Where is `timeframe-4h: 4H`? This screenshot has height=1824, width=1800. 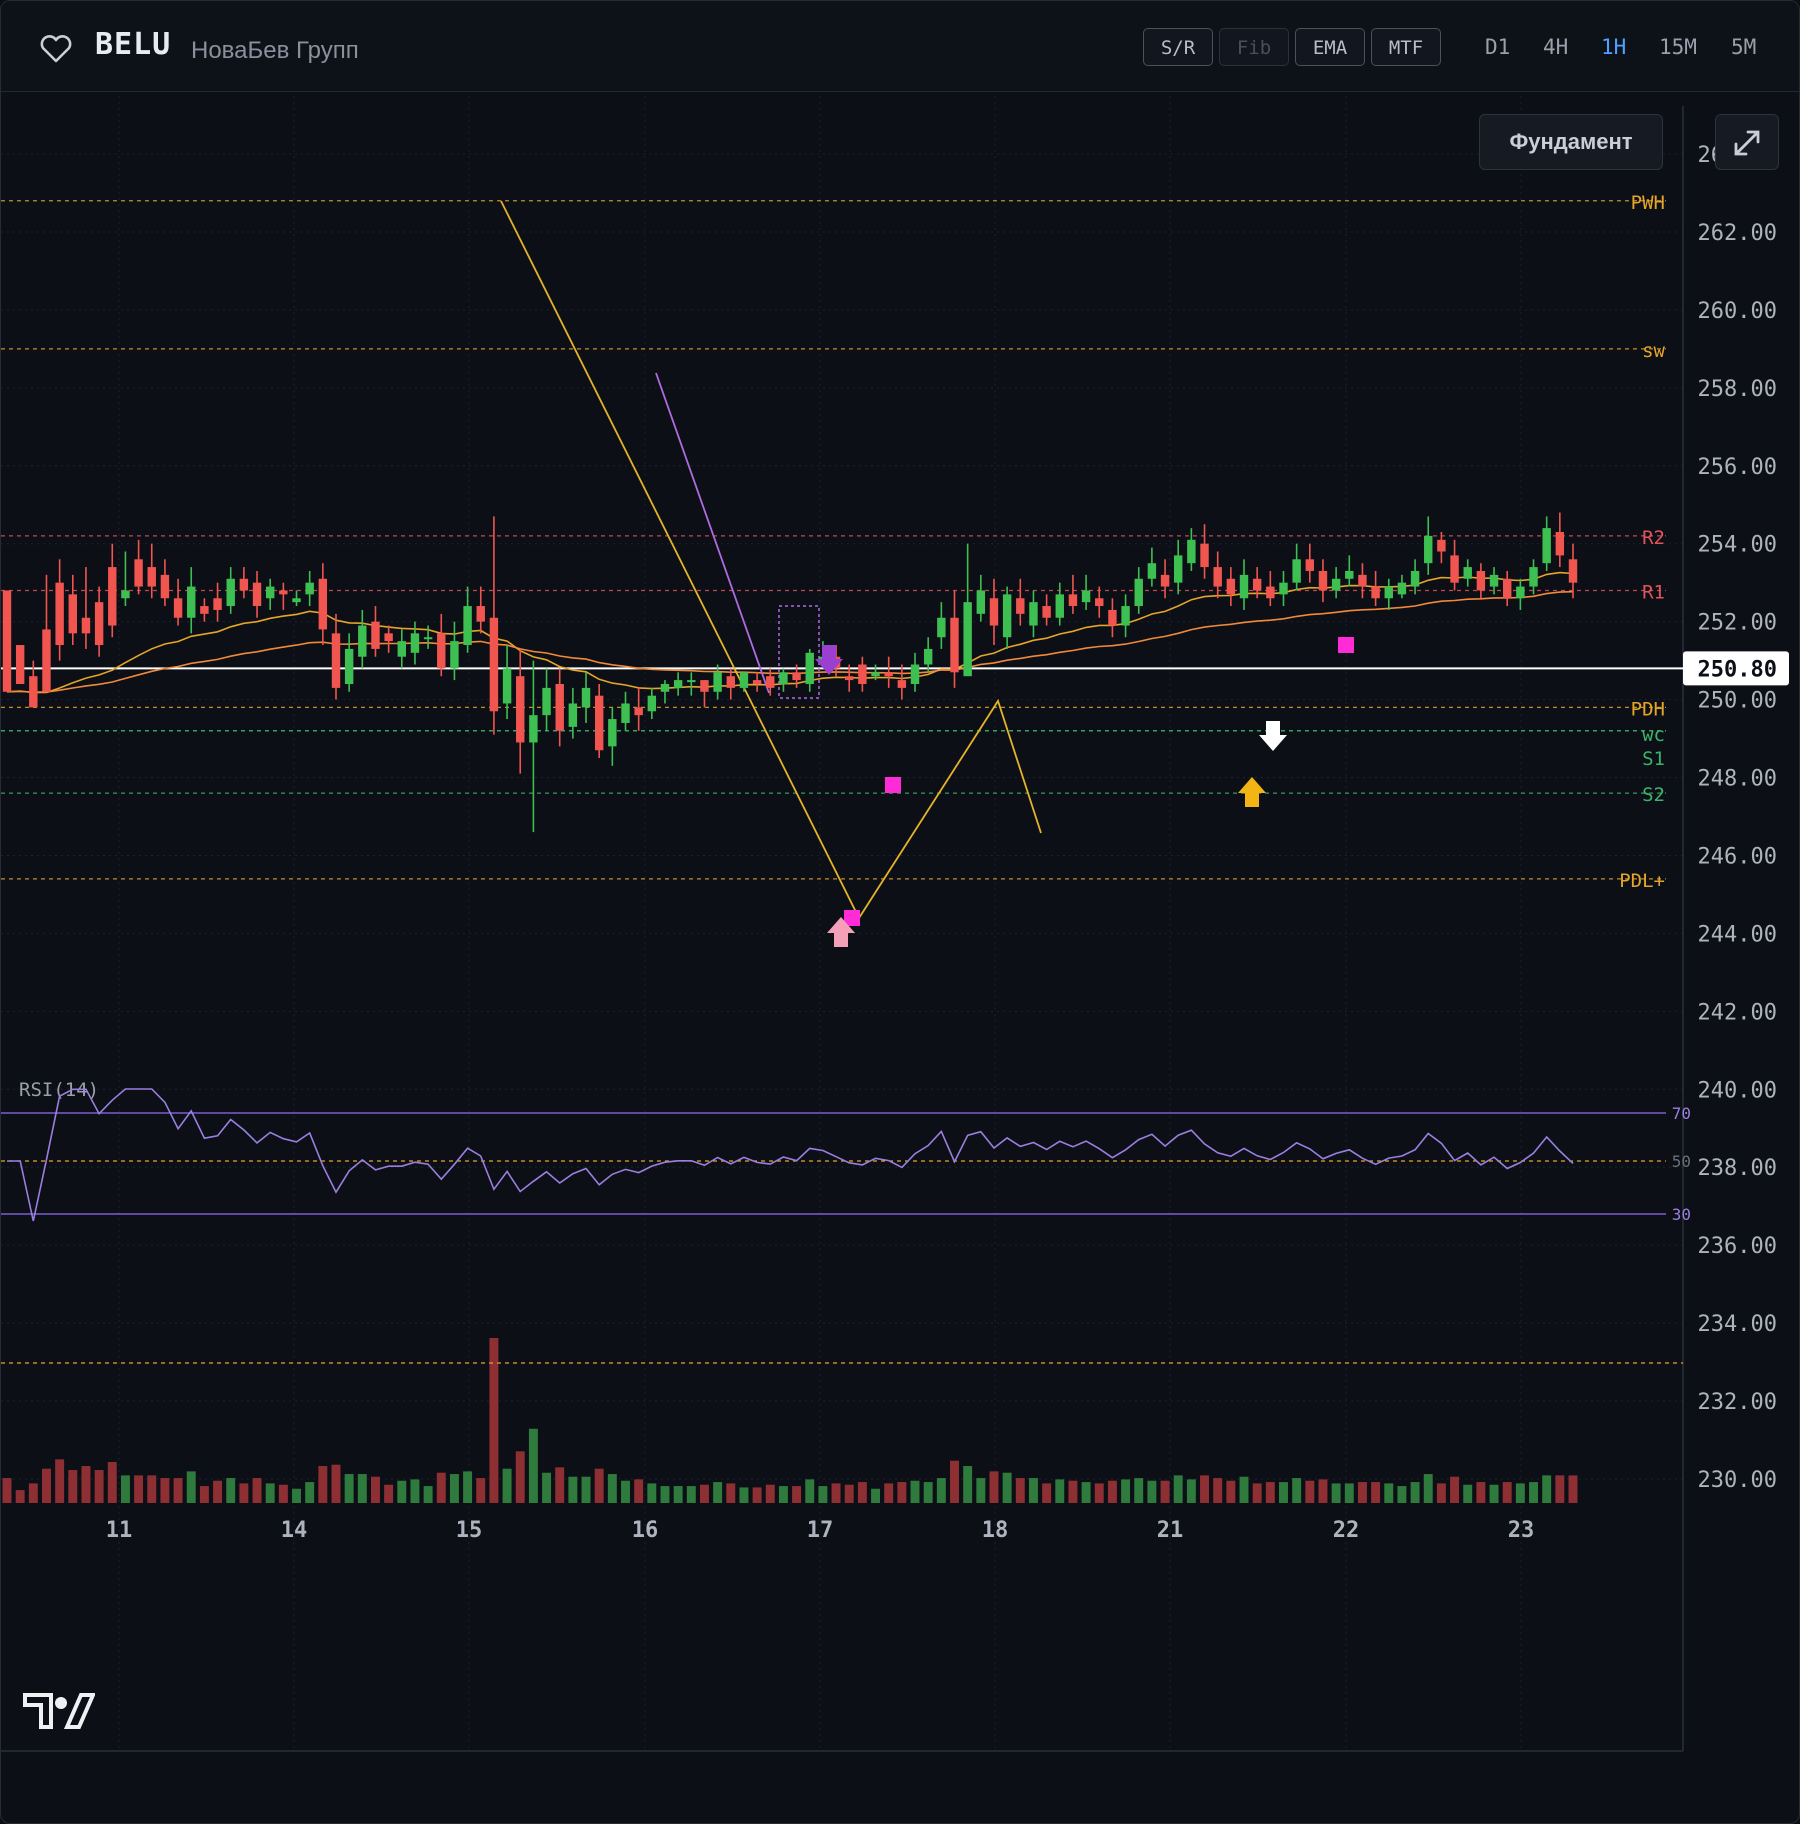
timeframe-4h: 4H is located at coordinates (1556, 47).